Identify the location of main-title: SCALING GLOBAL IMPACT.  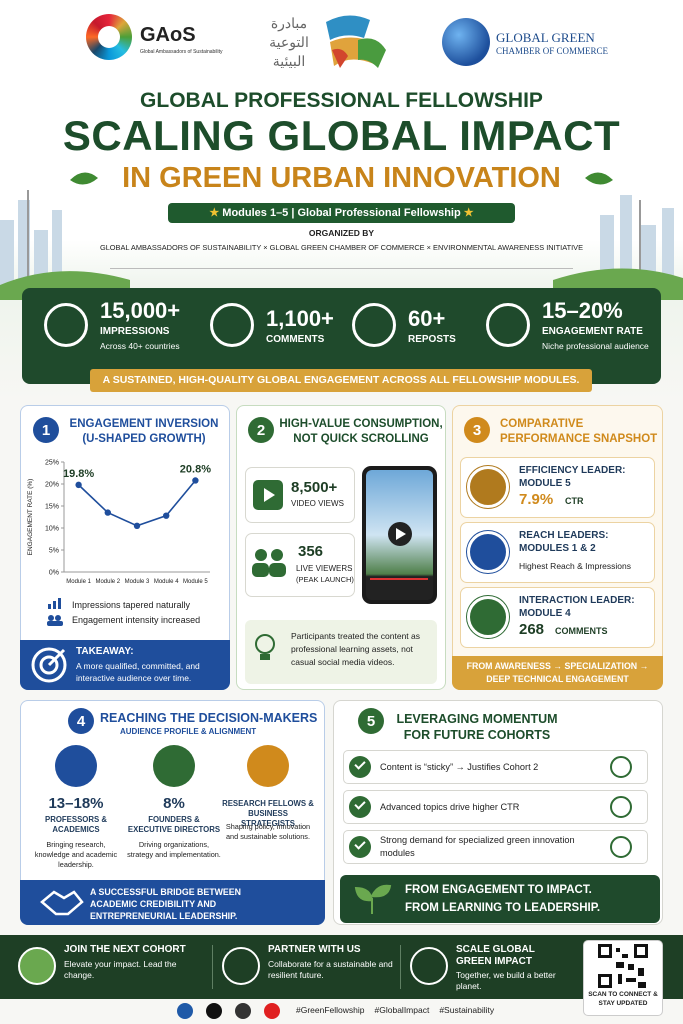
(341, 135).